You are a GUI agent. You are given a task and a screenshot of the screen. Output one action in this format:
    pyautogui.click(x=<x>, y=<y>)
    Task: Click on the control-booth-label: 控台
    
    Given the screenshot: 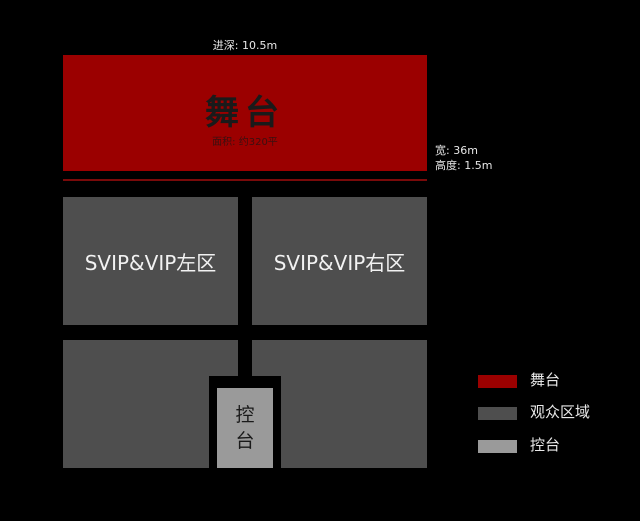 What is the action you would take?
    pyautogui.click(x=245, y=428)
    